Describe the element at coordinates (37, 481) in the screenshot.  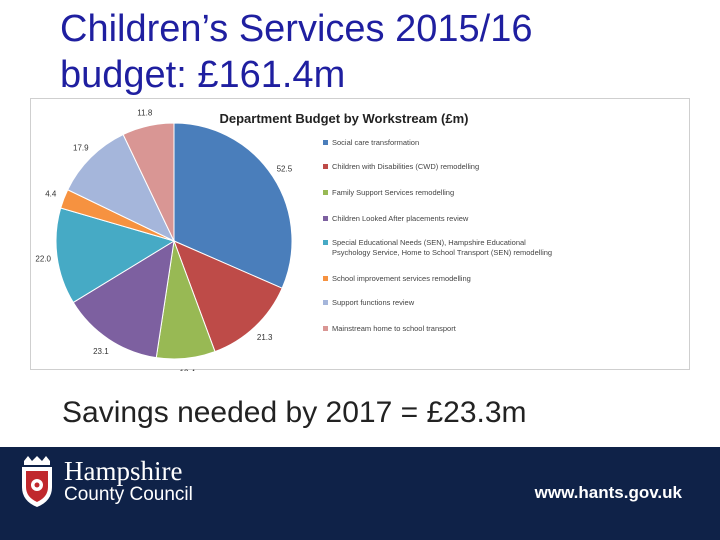
I see `county-crest-icon` at that location.